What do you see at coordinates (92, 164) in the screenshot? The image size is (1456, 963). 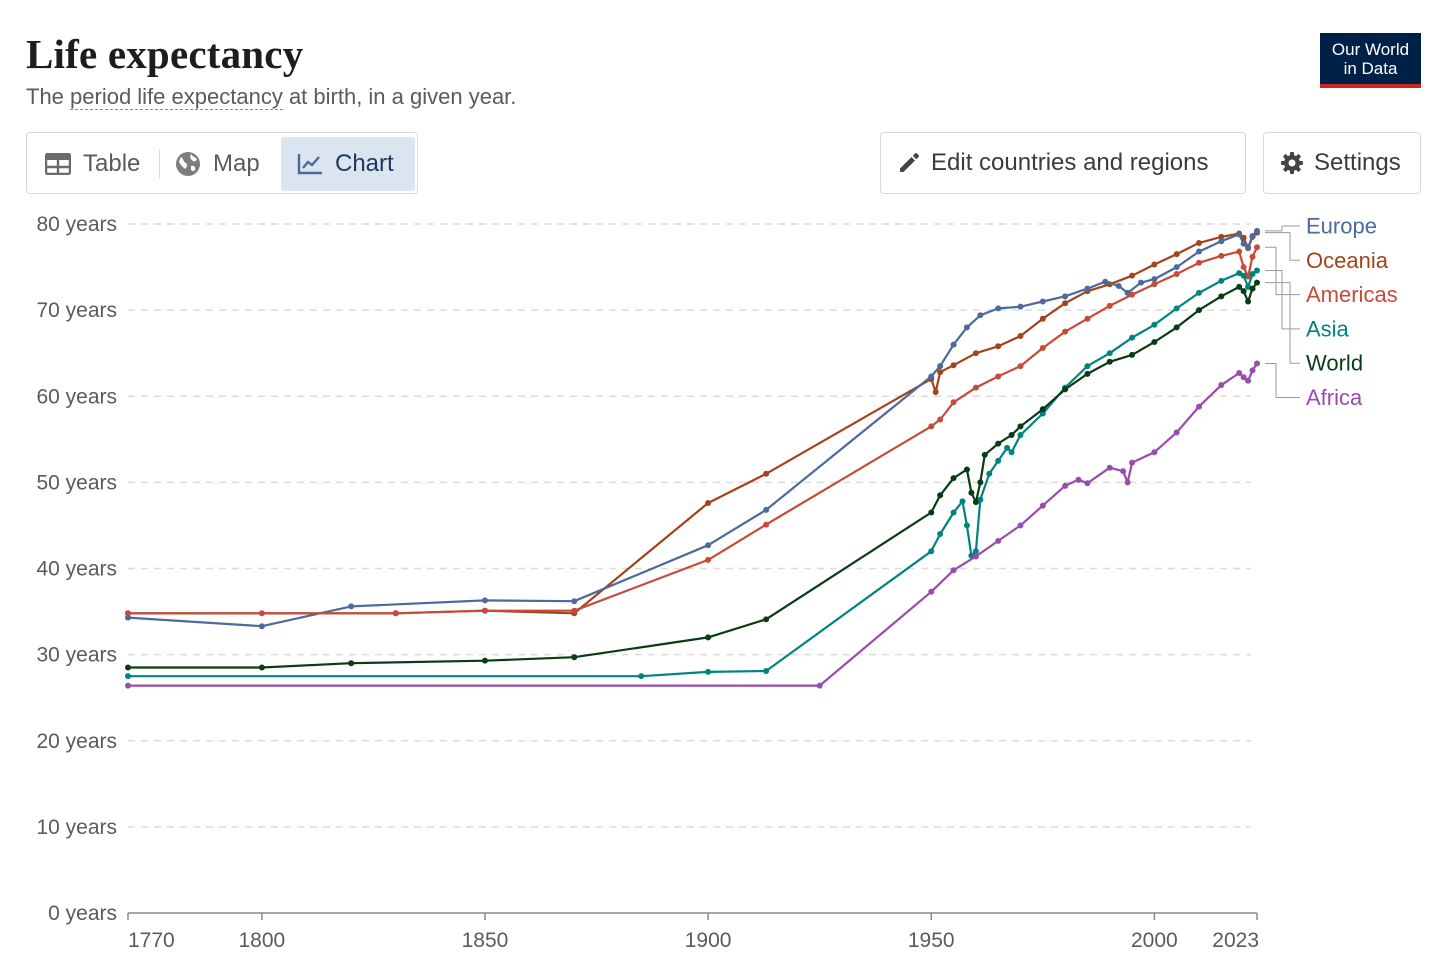 I see `tab-table: Table` at bounding box center [92, 164].